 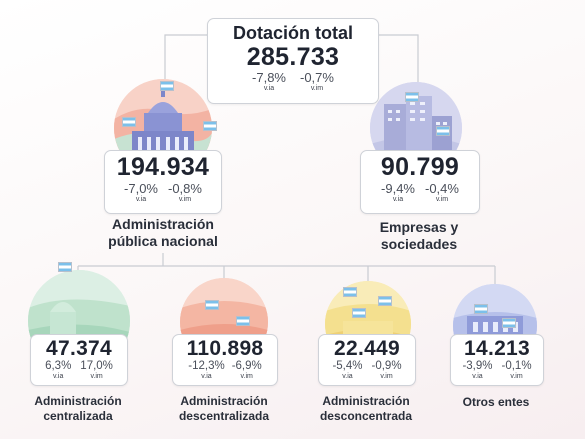 I want to click on otros-card: 14.213 -3,9% v.ia -0,1% v.im, so click(x=497, y=360).